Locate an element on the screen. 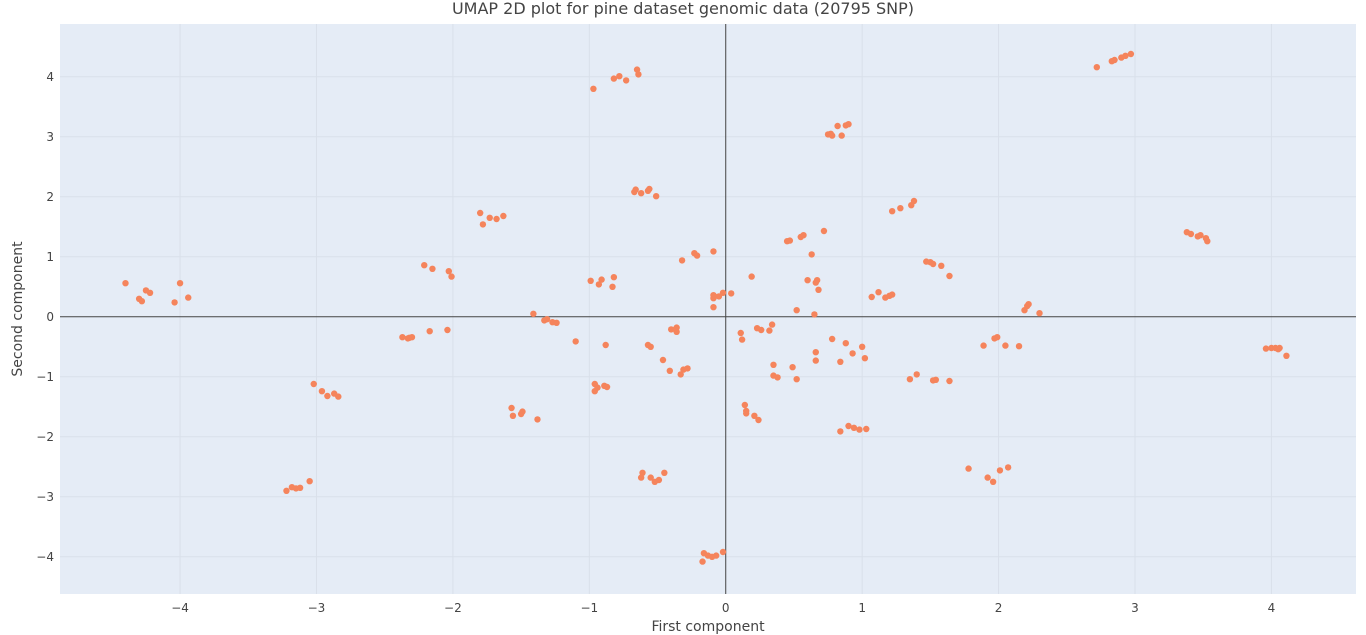  x-tick-label: −3 is located at coordinates (317, 608).